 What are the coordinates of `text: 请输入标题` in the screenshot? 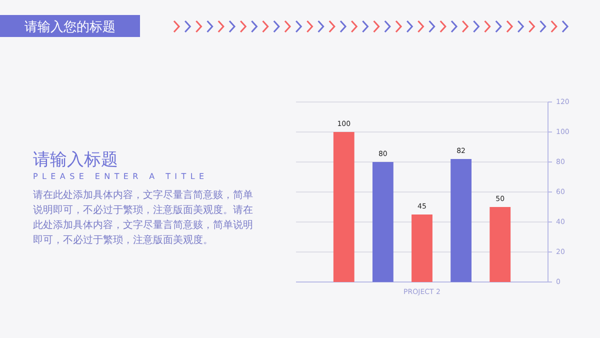 It's located at (75, 160).